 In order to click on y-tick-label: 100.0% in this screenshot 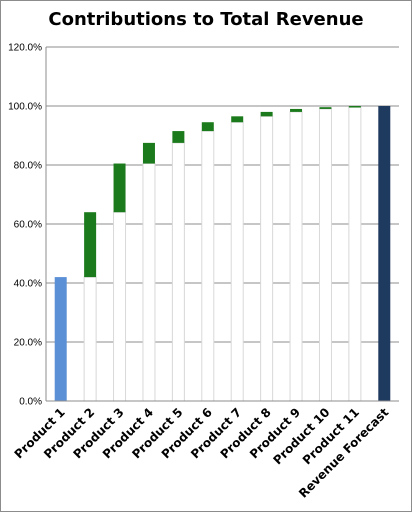, I will do `click(25, 107)`.